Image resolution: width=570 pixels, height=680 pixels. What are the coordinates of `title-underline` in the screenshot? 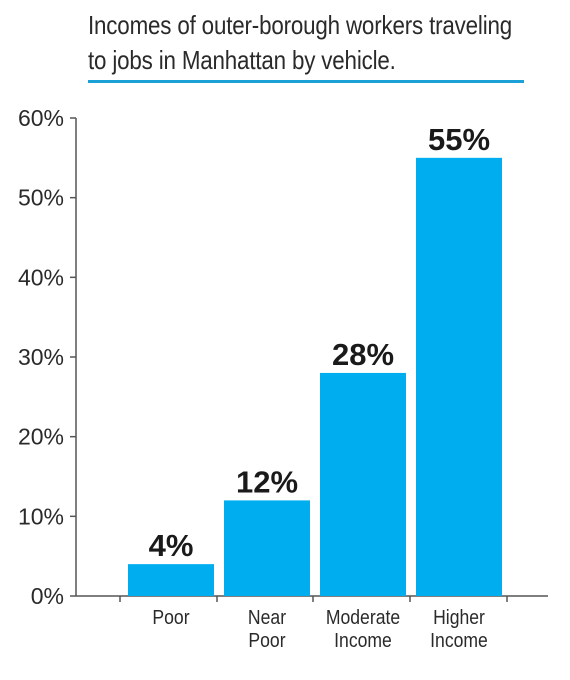 It's located at (306, 81).